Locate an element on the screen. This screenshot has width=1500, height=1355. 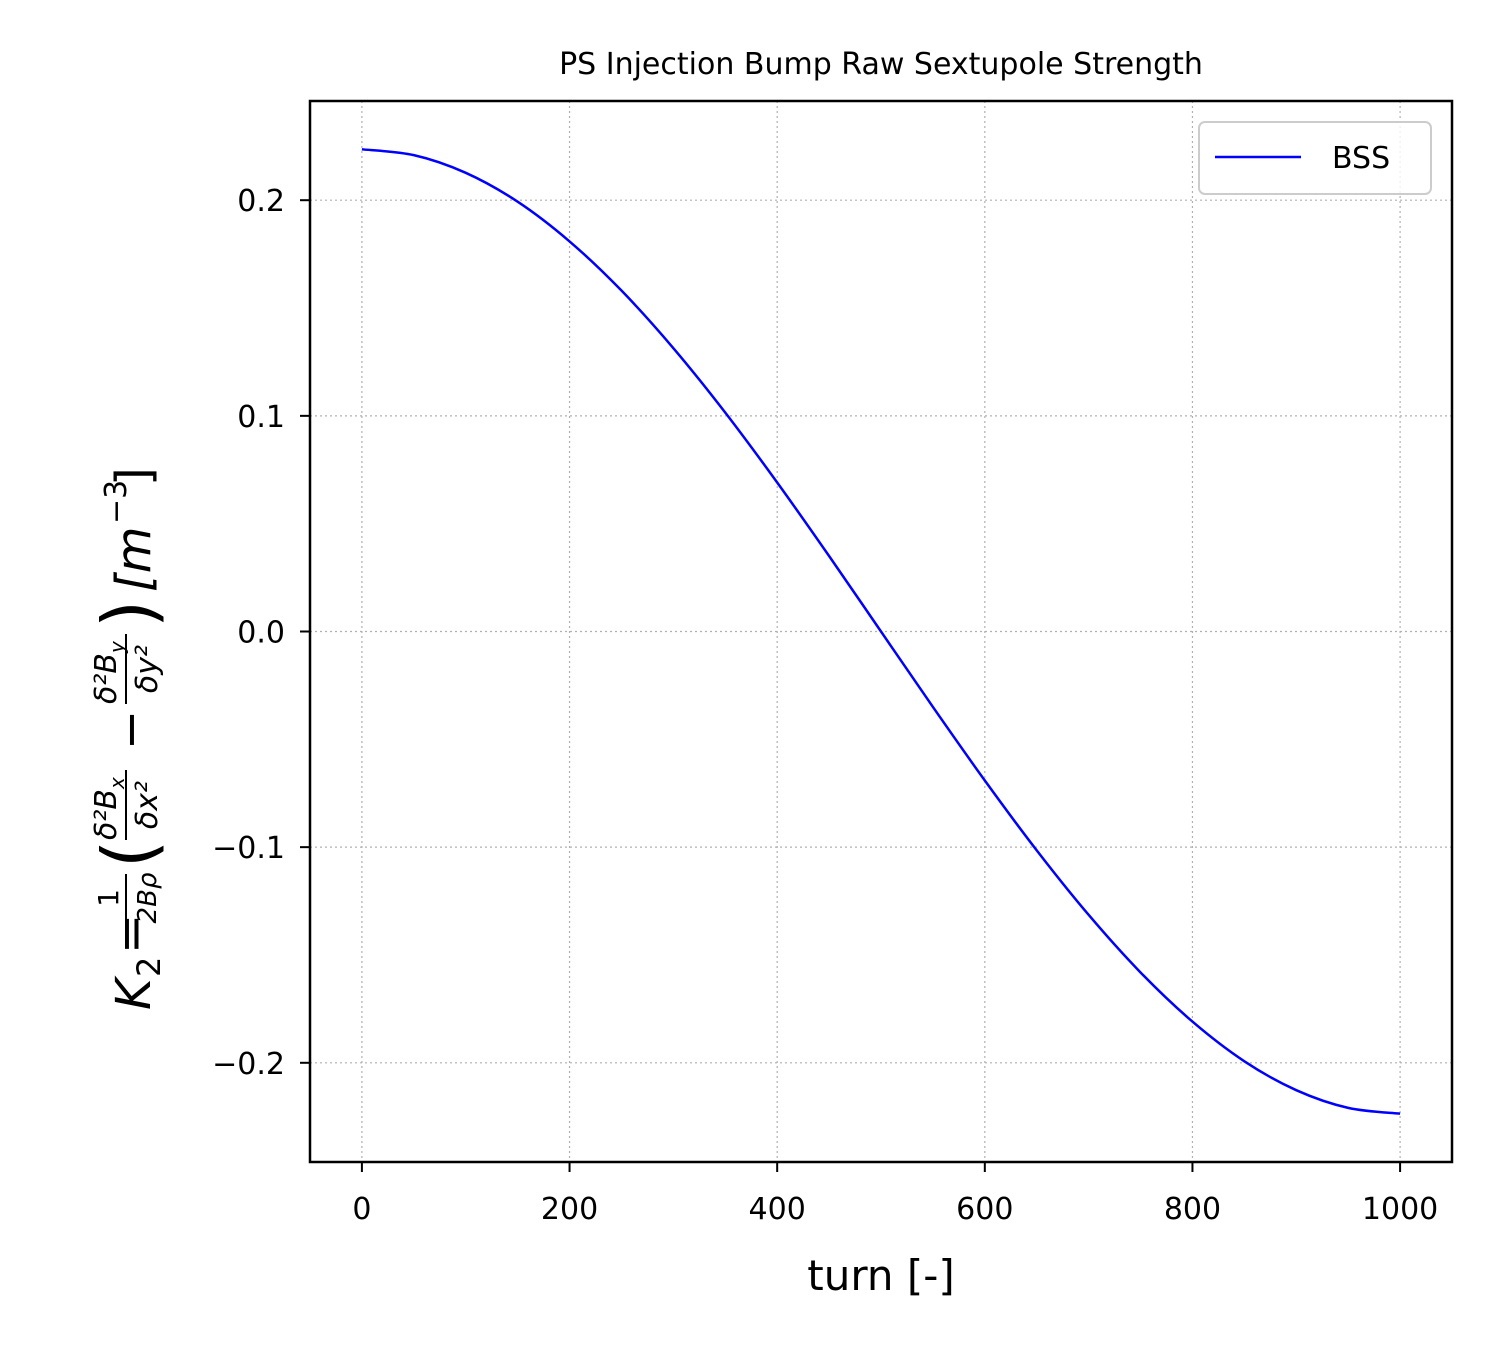
legend: BSS is located at coordinates (1315, 158).